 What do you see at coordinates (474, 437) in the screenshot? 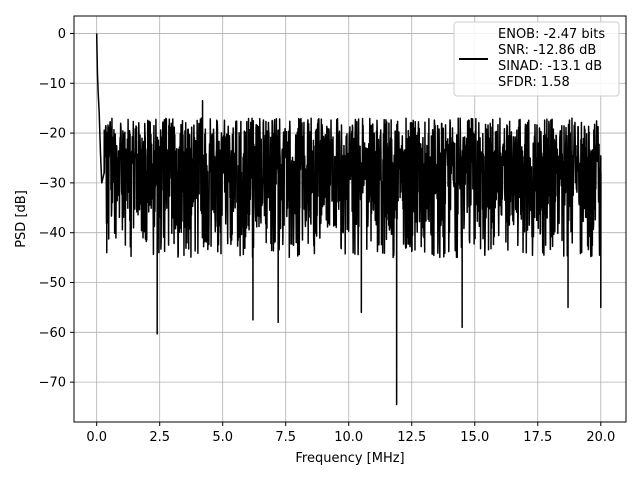
I see `x-tick-label: 15.0` at bounding box center [474, 437].